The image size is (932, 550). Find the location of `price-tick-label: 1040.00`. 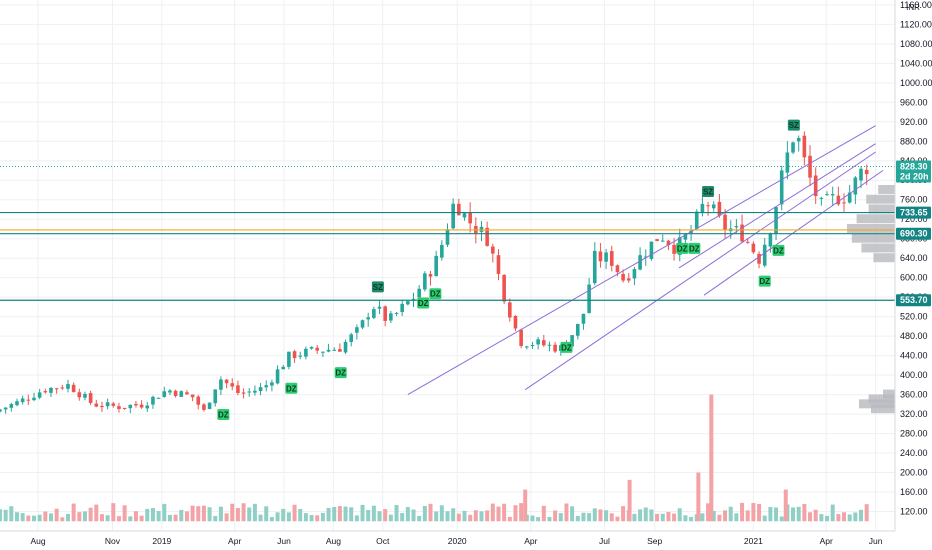

price-tick-label: 1040.00 is located at coordinates (916, 63).